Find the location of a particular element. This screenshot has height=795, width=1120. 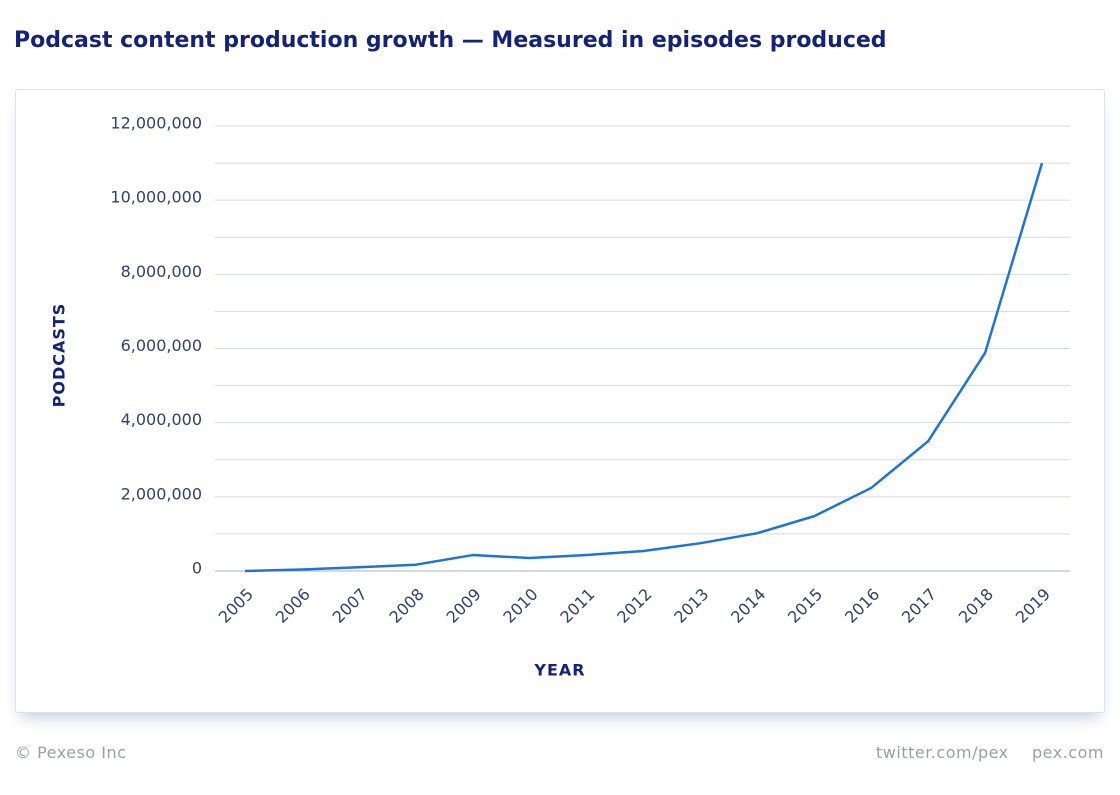

x-tick-label: 2009 is located at coordinates (463, 606).